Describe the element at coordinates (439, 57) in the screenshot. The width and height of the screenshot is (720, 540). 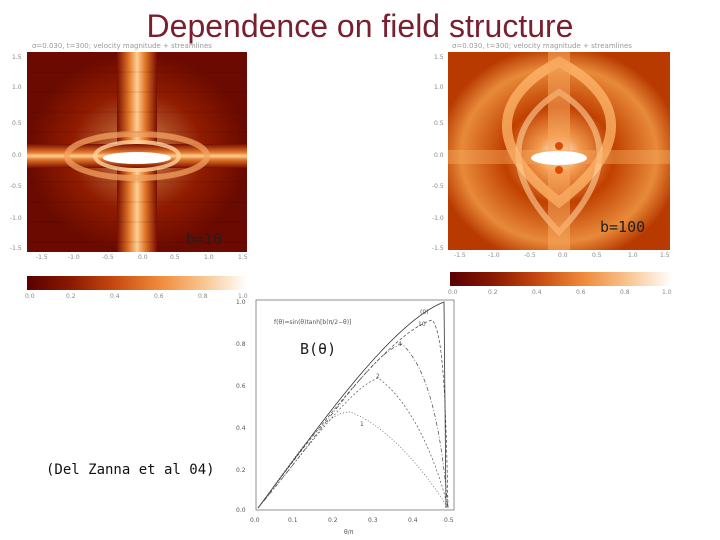
I see `right-ytick-0: 1.5` at that location.